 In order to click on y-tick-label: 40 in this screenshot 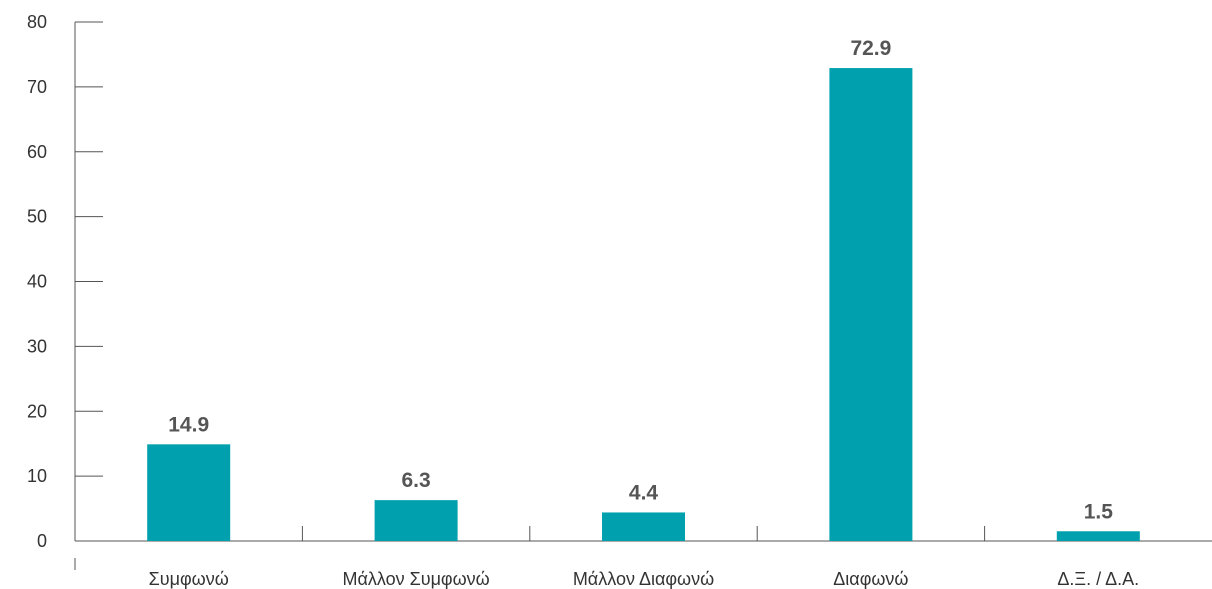, I will do `click(37, 282)`.